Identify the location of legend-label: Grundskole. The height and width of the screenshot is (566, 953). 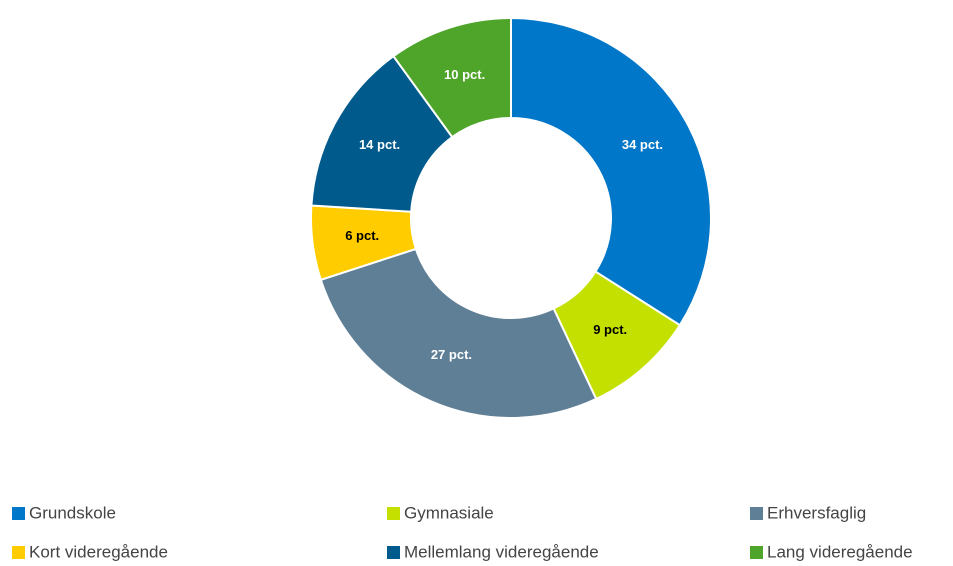
(72, 512).